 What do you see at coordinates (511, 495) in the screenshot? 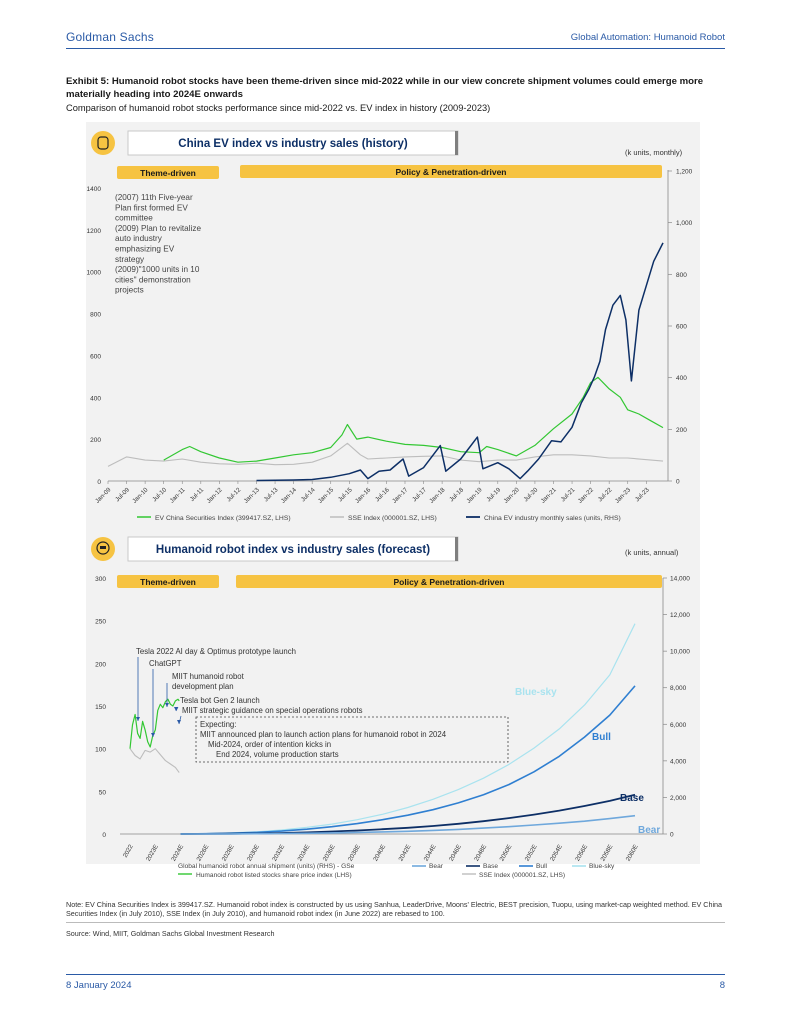
I see `chart1-x-tick: Jan-20` at bounding box center [511, 495].